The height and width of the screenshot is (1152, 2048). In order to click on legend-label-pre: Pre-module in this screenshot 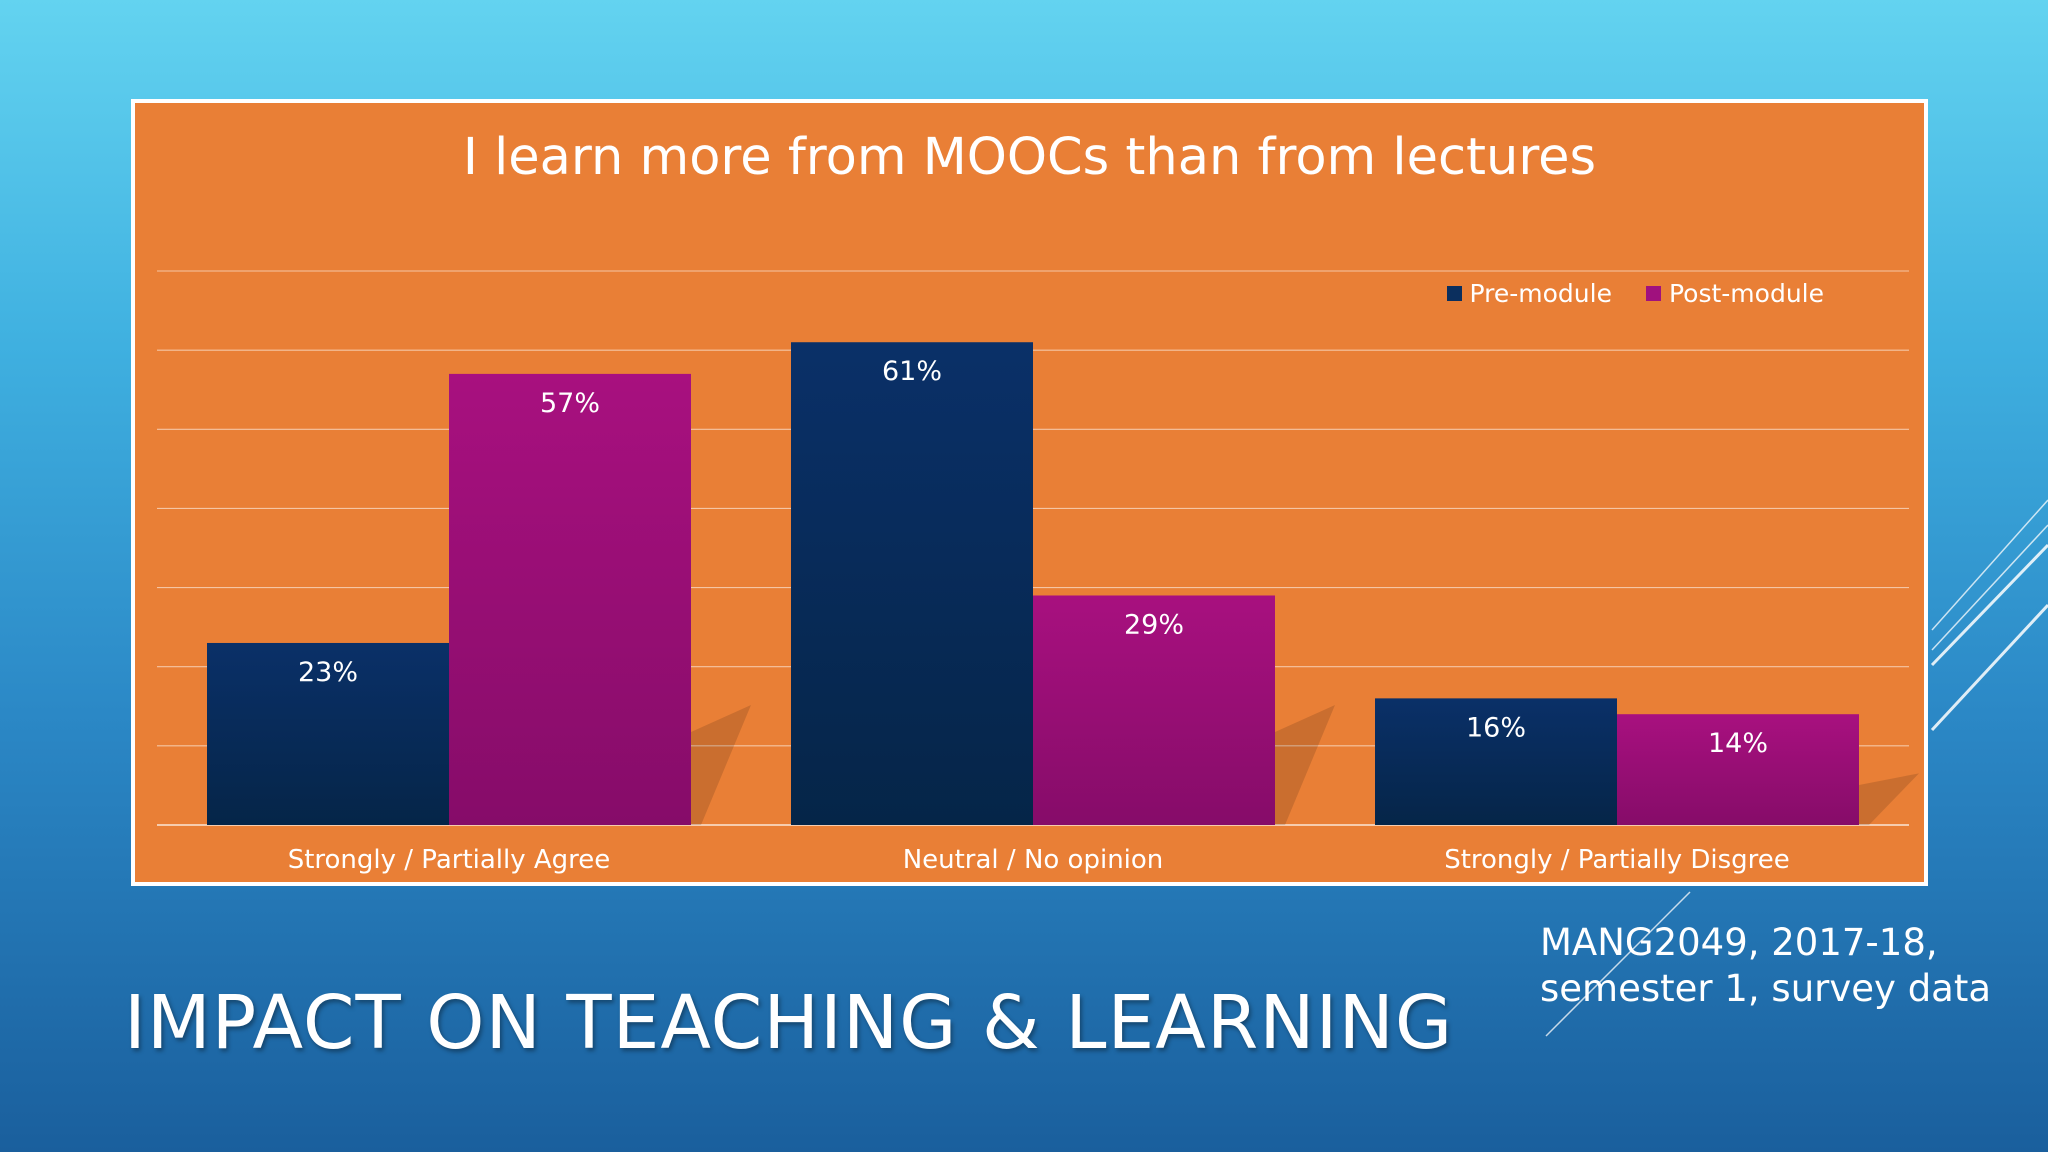, I will do `click(1540, 293)`.